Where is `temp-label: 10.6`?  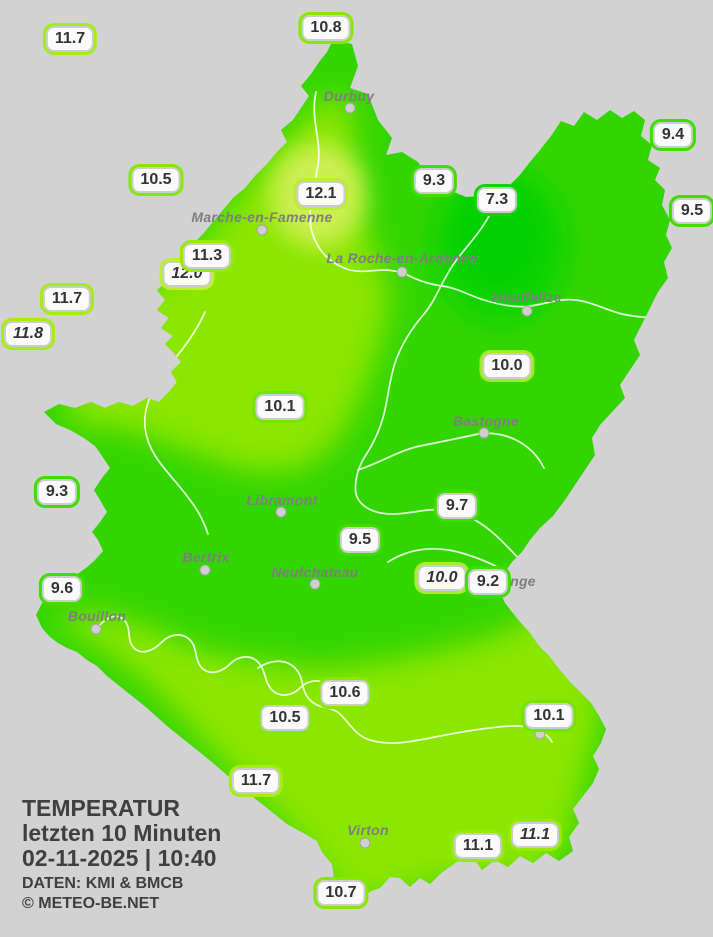
temp-label: 10.6 is located at coordinates (345, 693).